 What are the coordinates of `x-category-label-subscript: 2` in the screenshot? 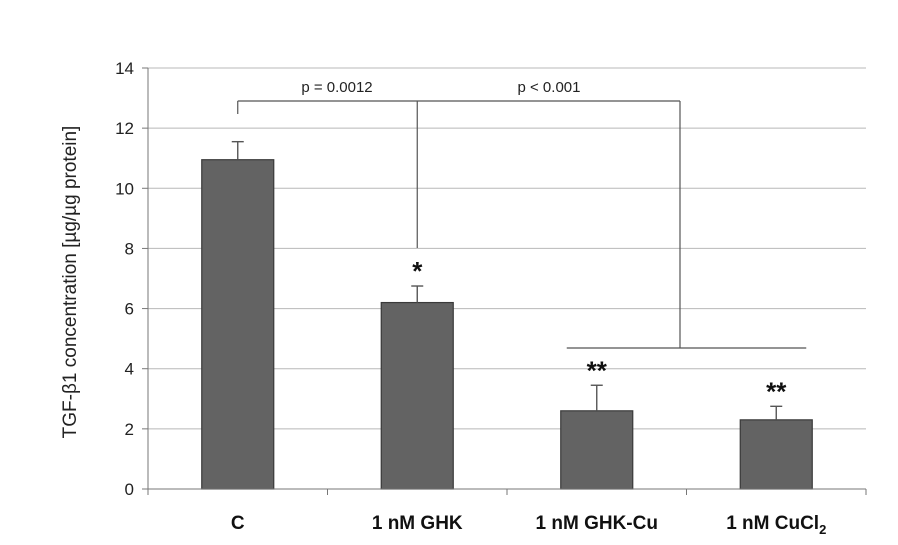 It's located at (822, 529).